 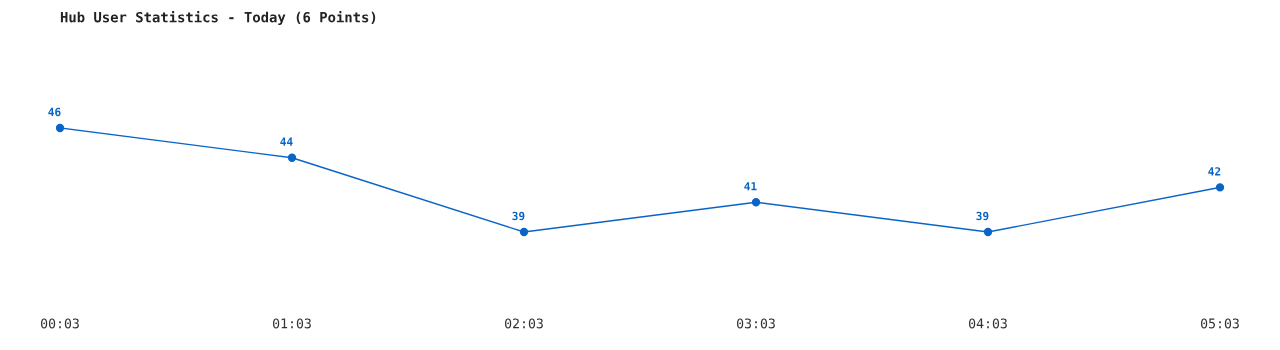 What do you see at coordinates (54, 112) in the screenshot?
I see `data-label: 46` at bounding box center [54, 112].